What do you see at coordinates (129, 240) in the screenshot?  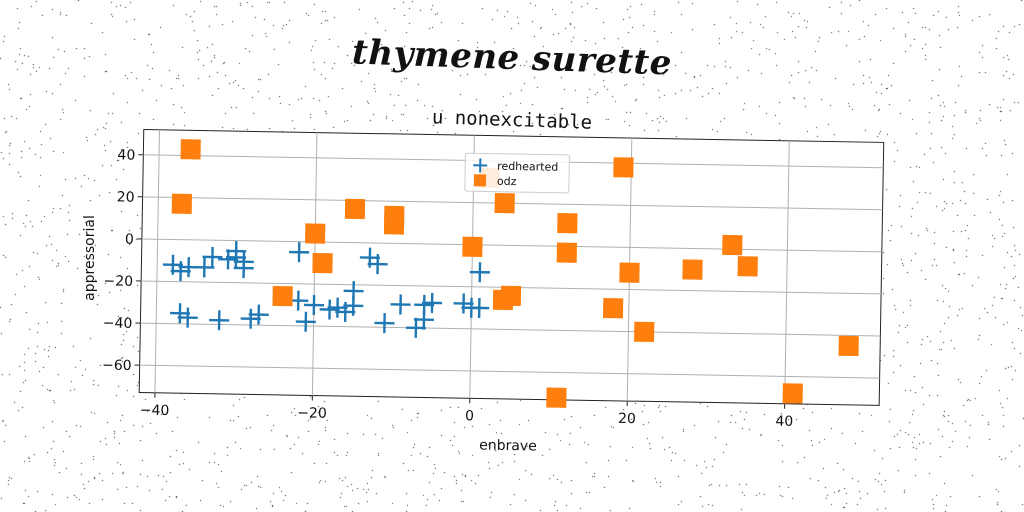 I see `y-tick-label: 0` at bounding box center [129, 240].